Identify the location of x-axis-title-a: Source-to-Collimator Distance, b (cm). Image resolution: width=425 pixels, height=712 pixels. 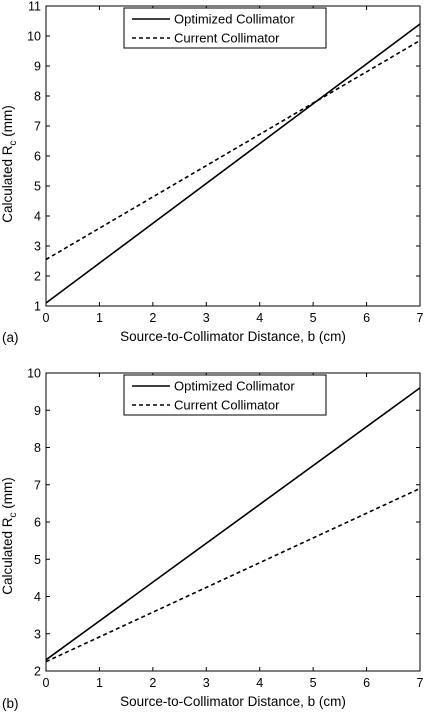
(233, 336).